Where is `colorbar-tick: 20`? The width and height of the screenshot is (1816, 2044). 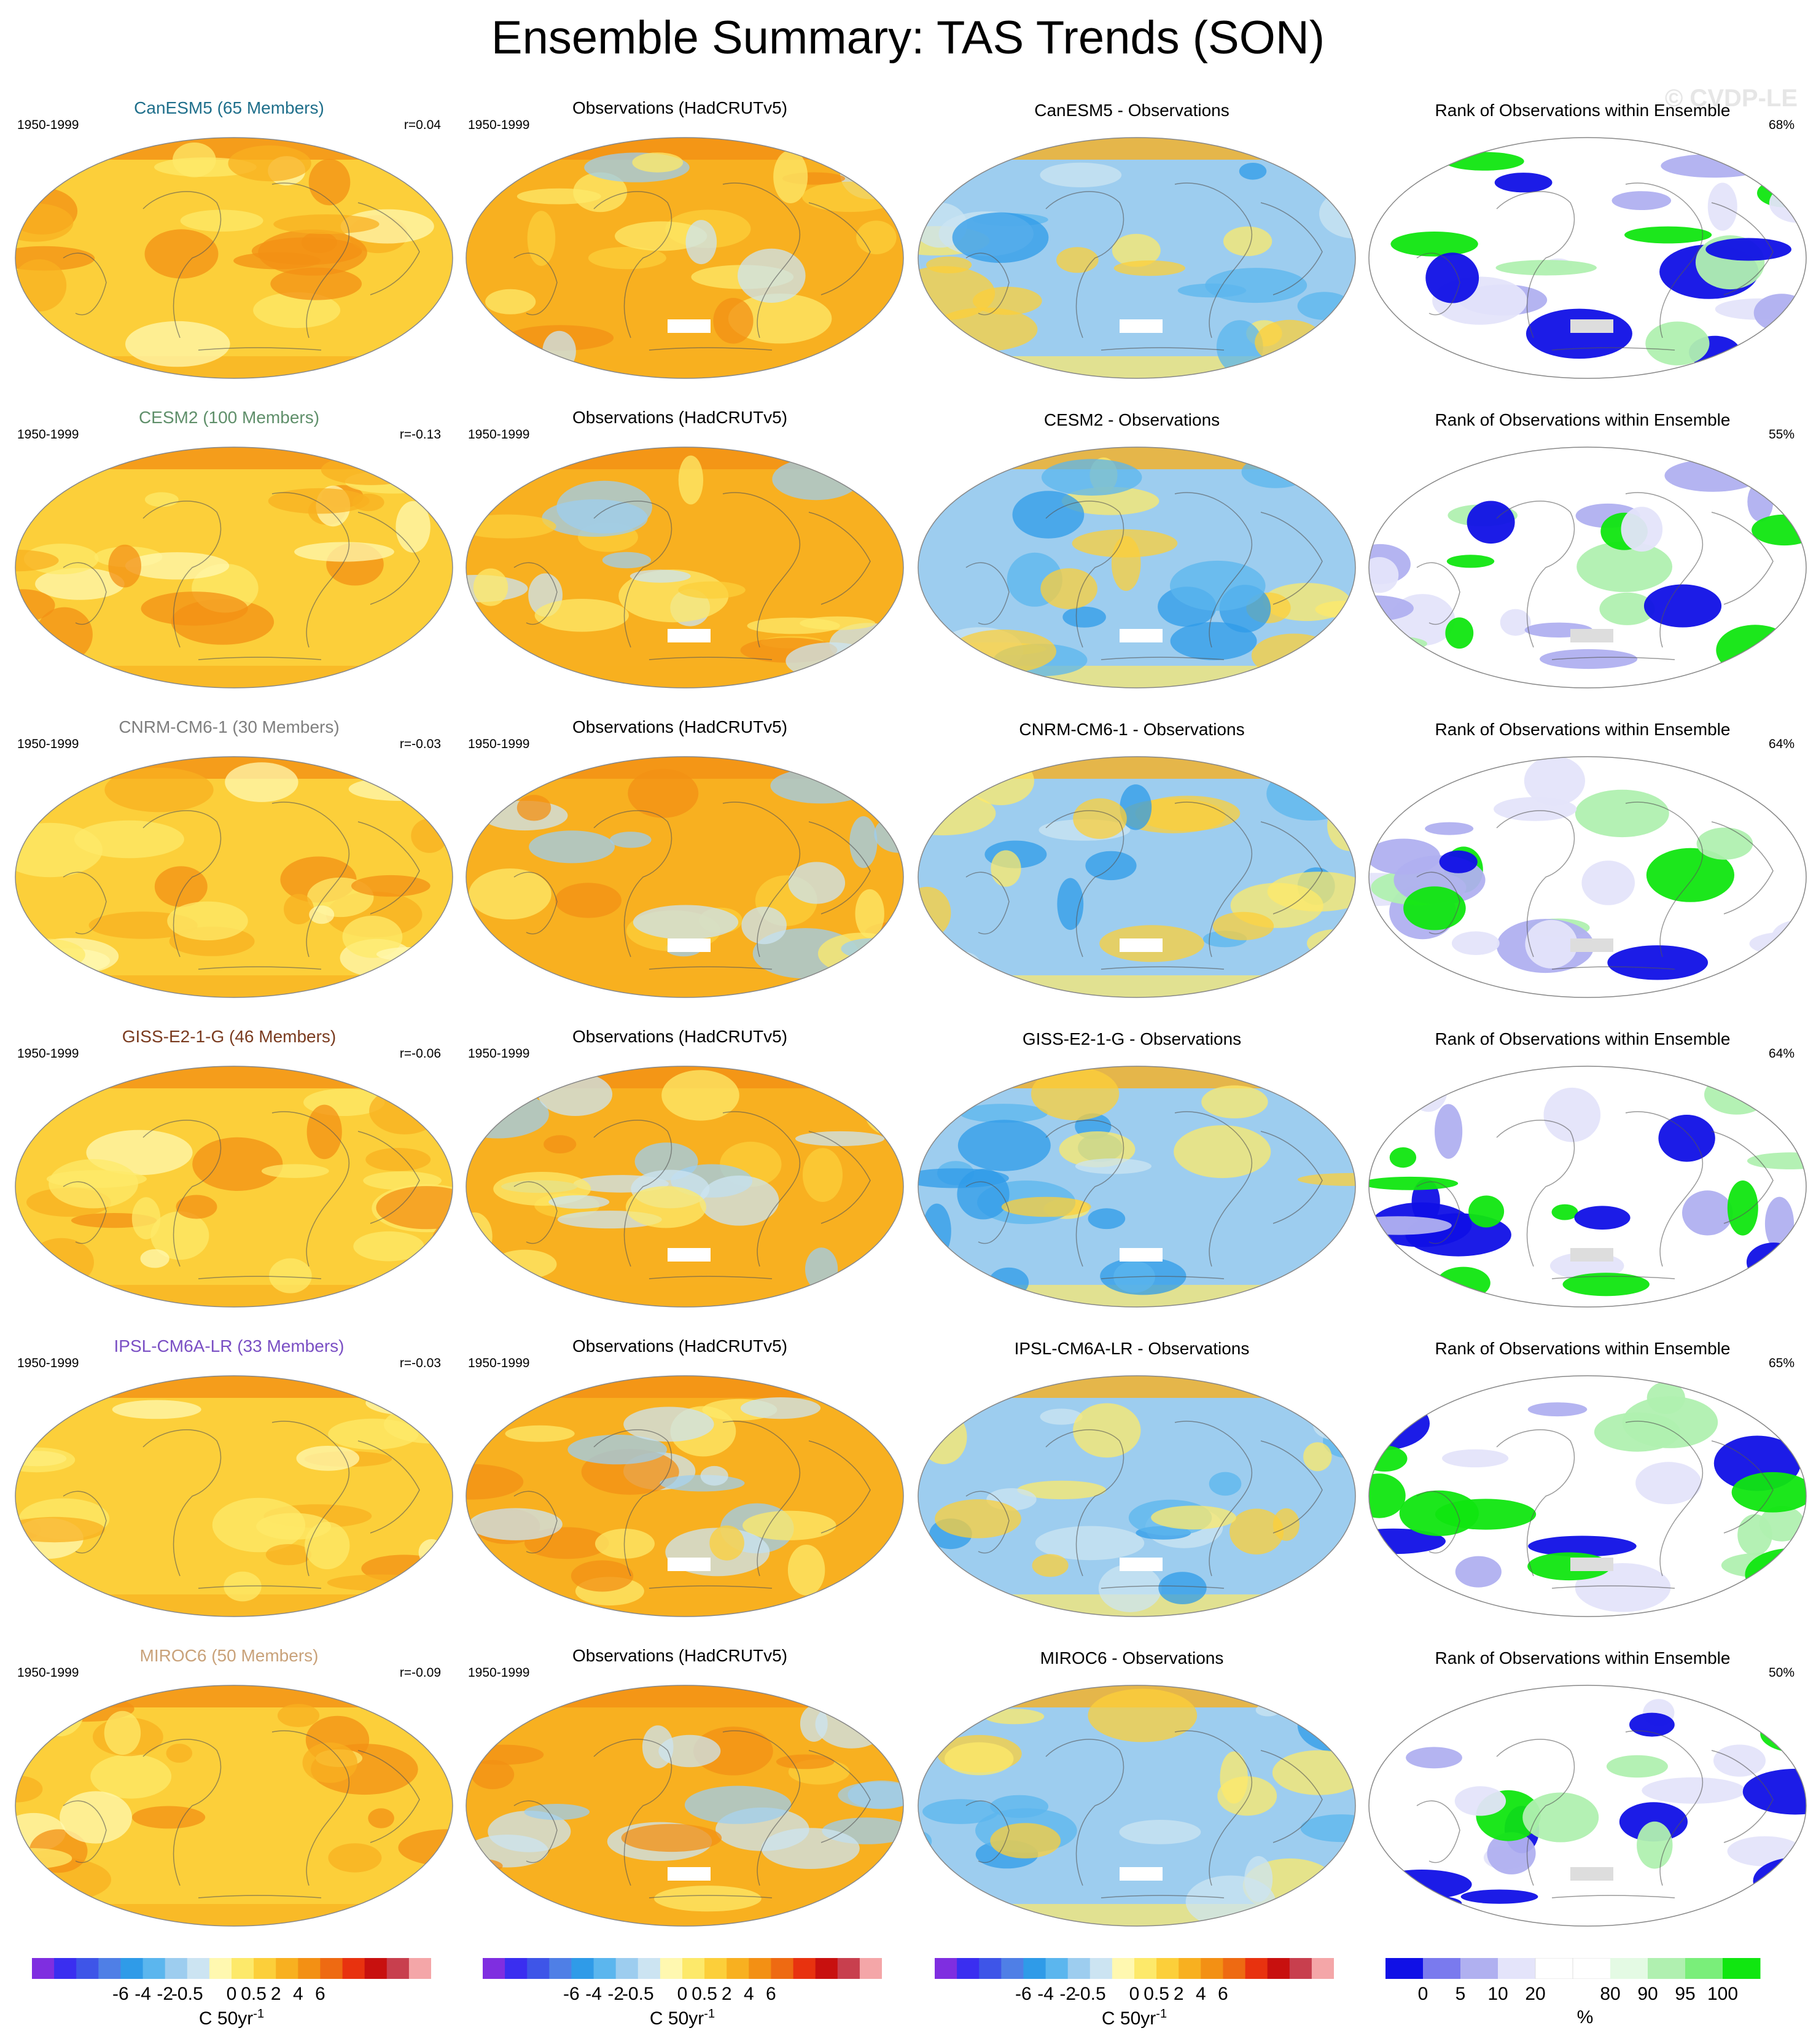
colorbar-tick: 20 is located at coordinates (1535, 1994).